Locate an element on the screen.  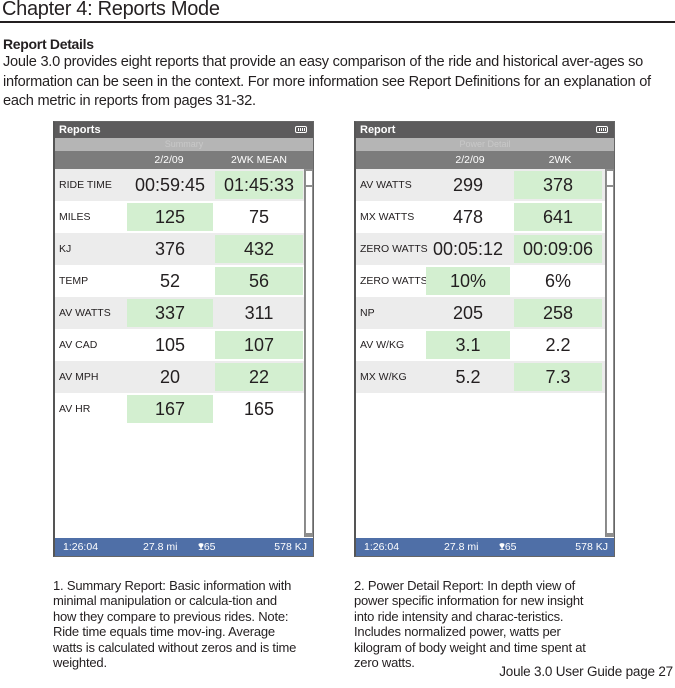
row-value-mean: 378 is located at coordinates (558, 185).